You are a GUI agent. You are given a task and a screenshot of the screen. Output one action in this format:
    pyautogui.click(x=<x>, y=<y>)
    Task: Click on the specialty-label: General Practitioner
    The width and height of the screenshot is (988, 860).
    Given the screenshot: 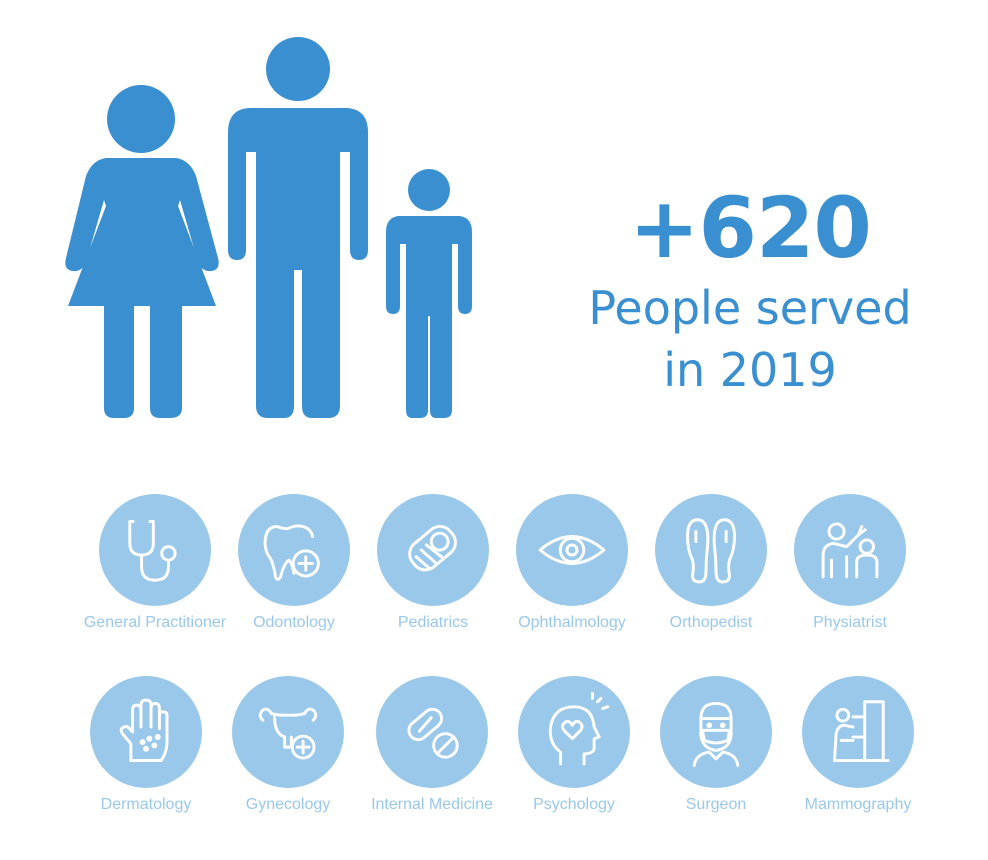 What is the action you would take?
    pyautogui.click(x=155, y=622)
    